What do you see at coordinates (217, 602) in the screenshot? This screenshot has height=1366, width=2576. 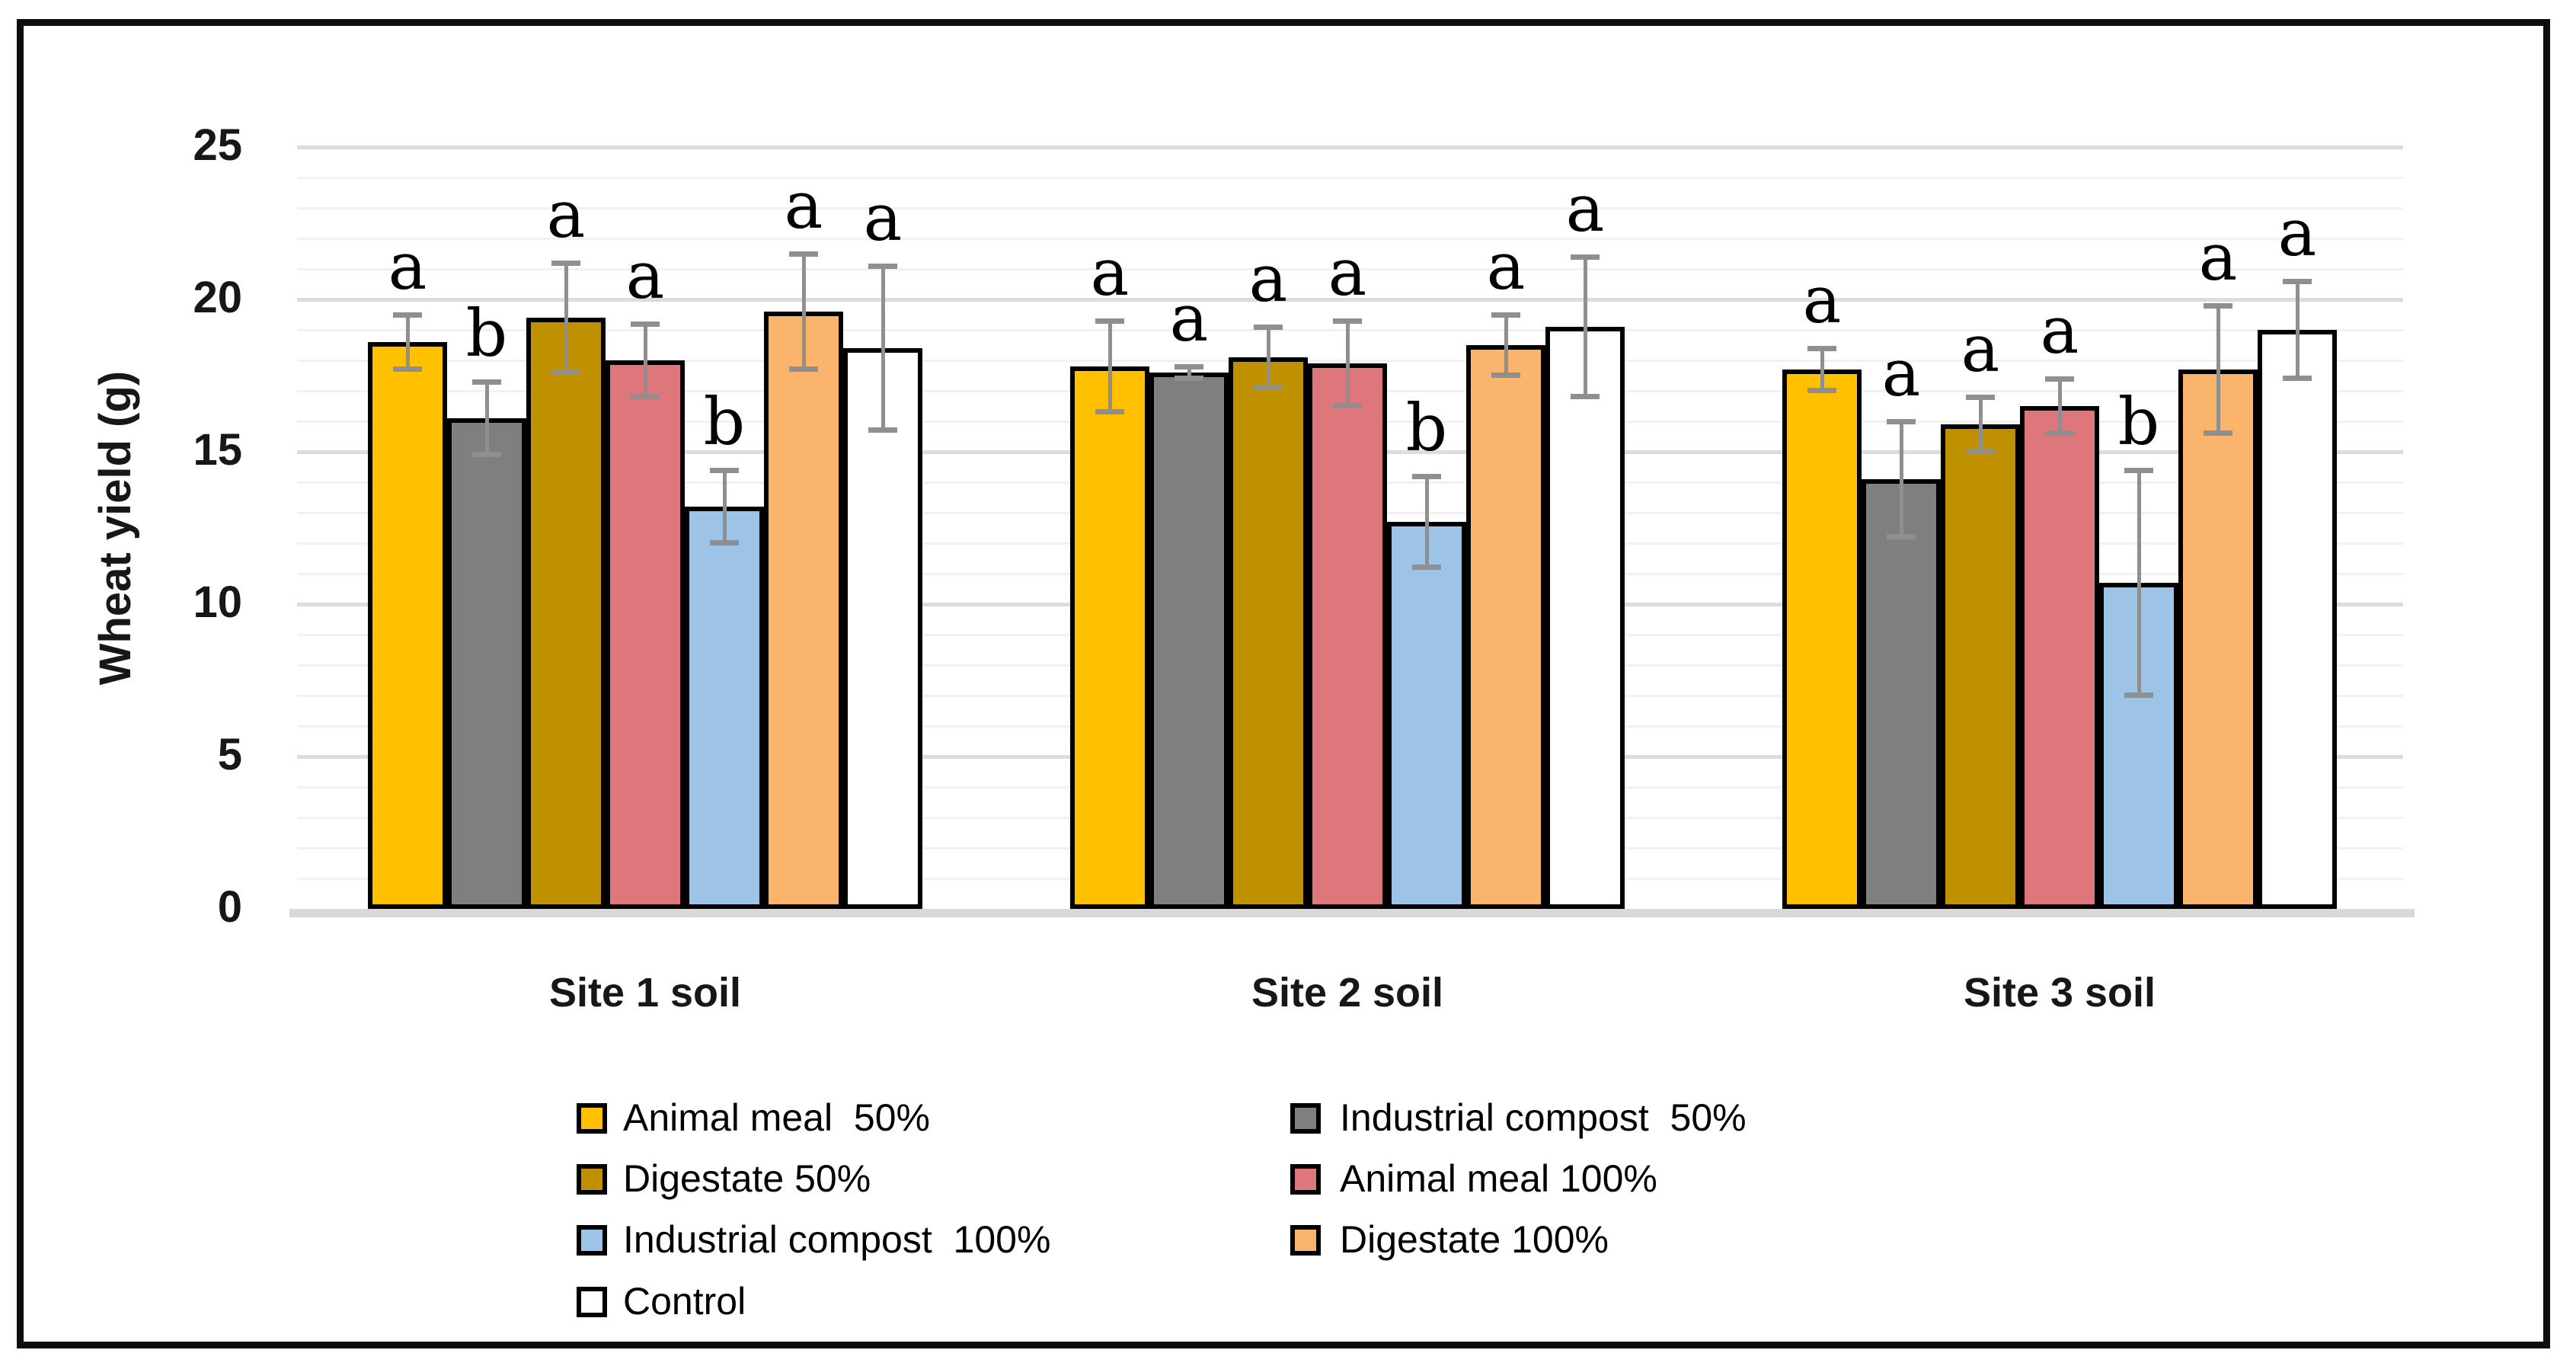 I see `y-tick-label: 10` at bounding box center [217, 602].